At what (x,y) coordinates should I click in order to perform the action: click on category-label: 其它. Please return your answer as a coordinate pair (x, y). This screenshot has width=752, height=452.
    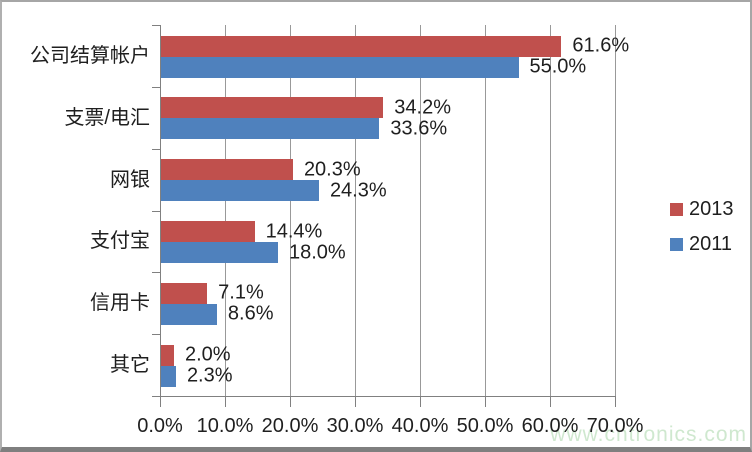
    Looking at the image, I should click on (130, 365).